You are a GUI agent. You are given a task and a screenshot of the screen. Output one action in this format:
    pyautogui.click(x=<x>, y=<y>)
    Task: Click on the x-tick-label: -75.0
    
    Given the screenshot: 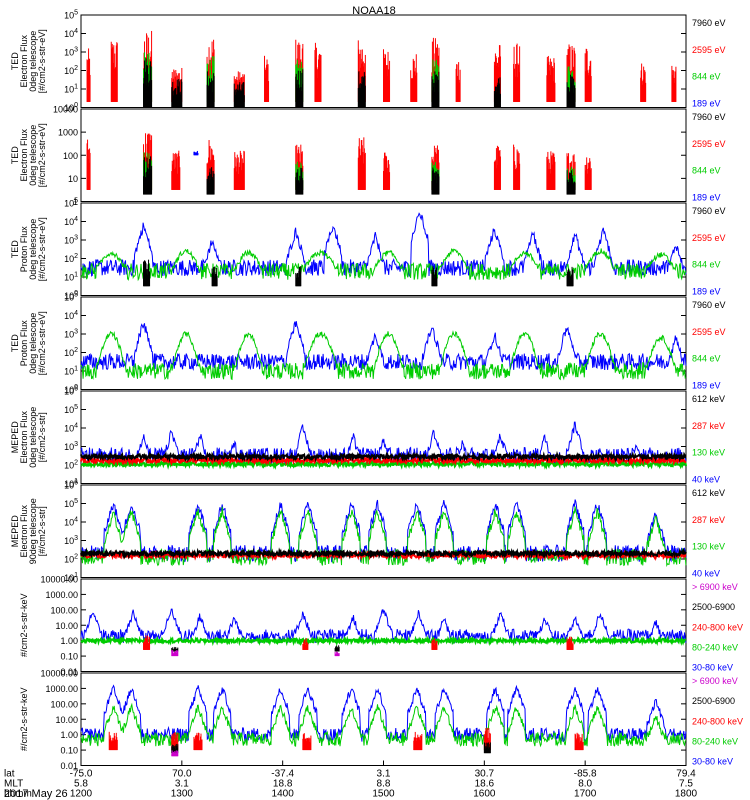 What is the action you would take?
    pyautogui.click(x=81, y=774)
    